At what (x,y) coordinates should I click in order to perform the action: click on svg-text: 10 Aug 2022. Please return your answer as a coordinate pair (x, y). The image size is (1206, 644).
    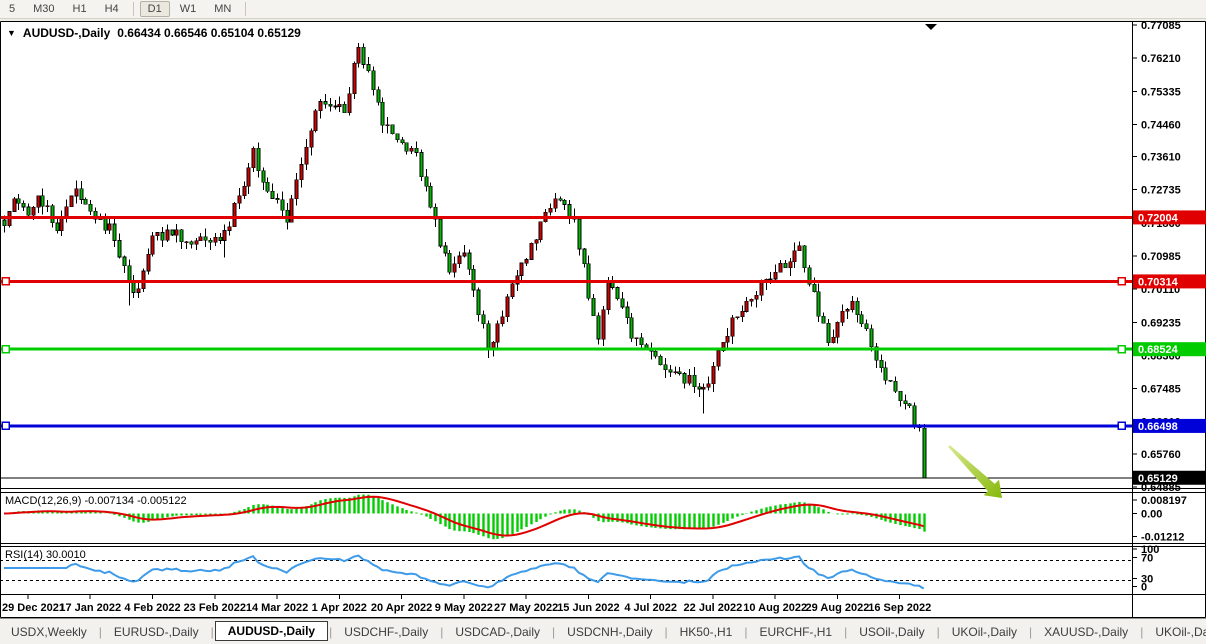
    Looking at the image, I should click on (775, 608).